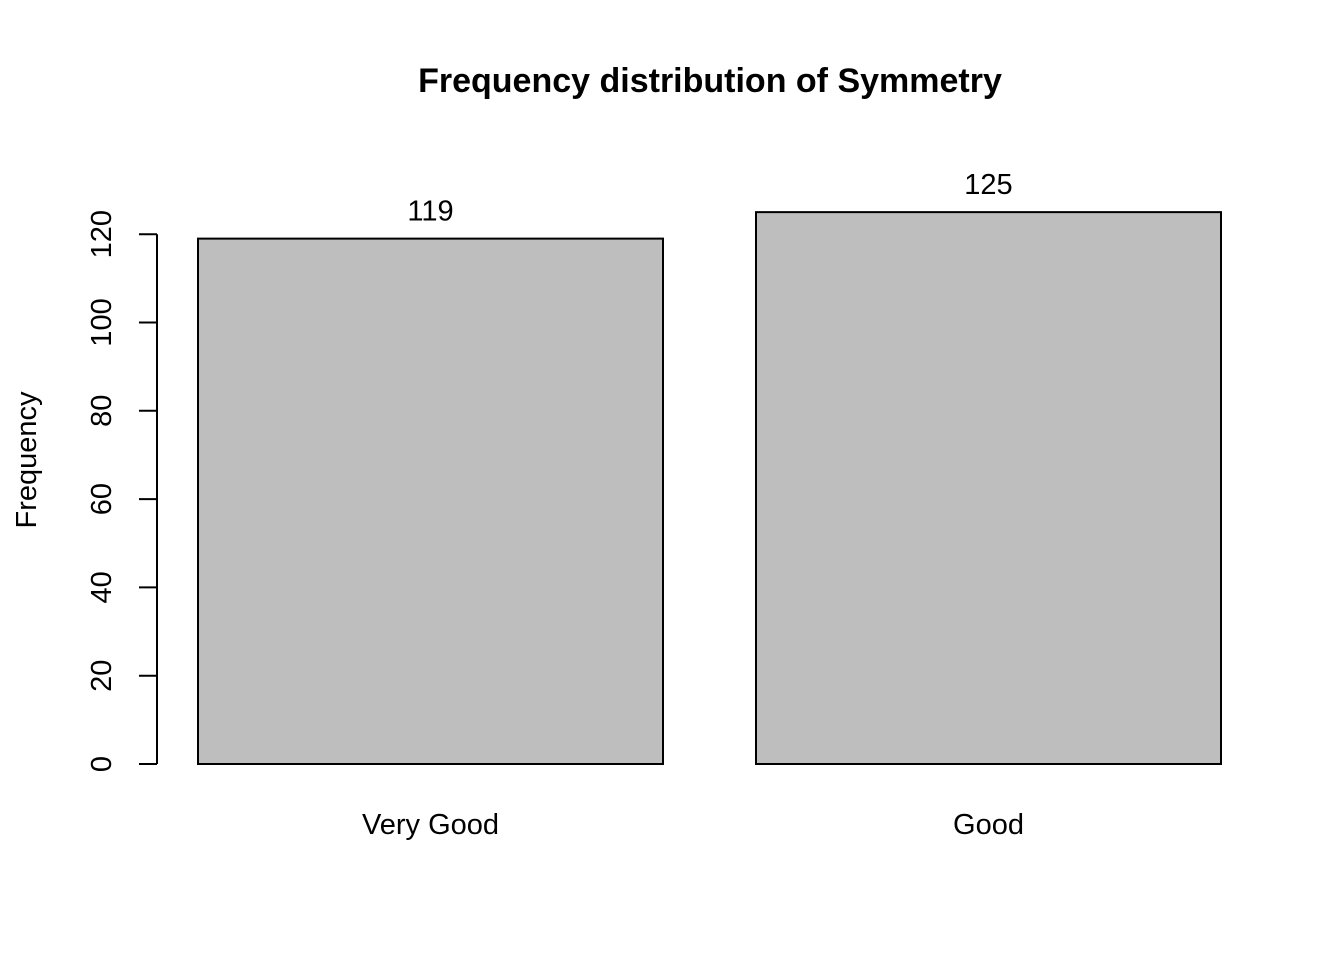 The width and height of the screenshot is (1344, 960). Describe the element at coordinates (709, 198) in the screenshot. I see `data-labels-layer: 119 125` at that location.